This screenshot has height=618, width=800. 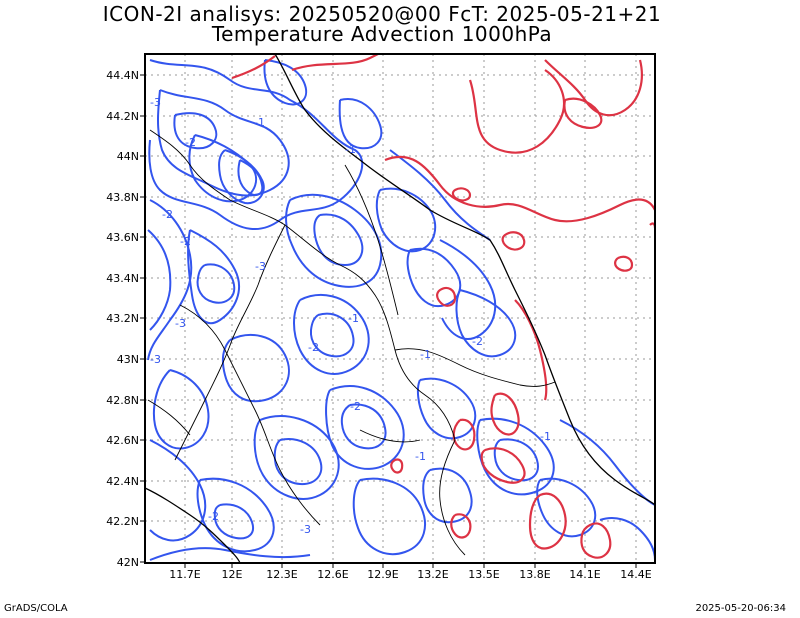 I want to click on lon-label: 14.1E, so click(x=584, y=574).